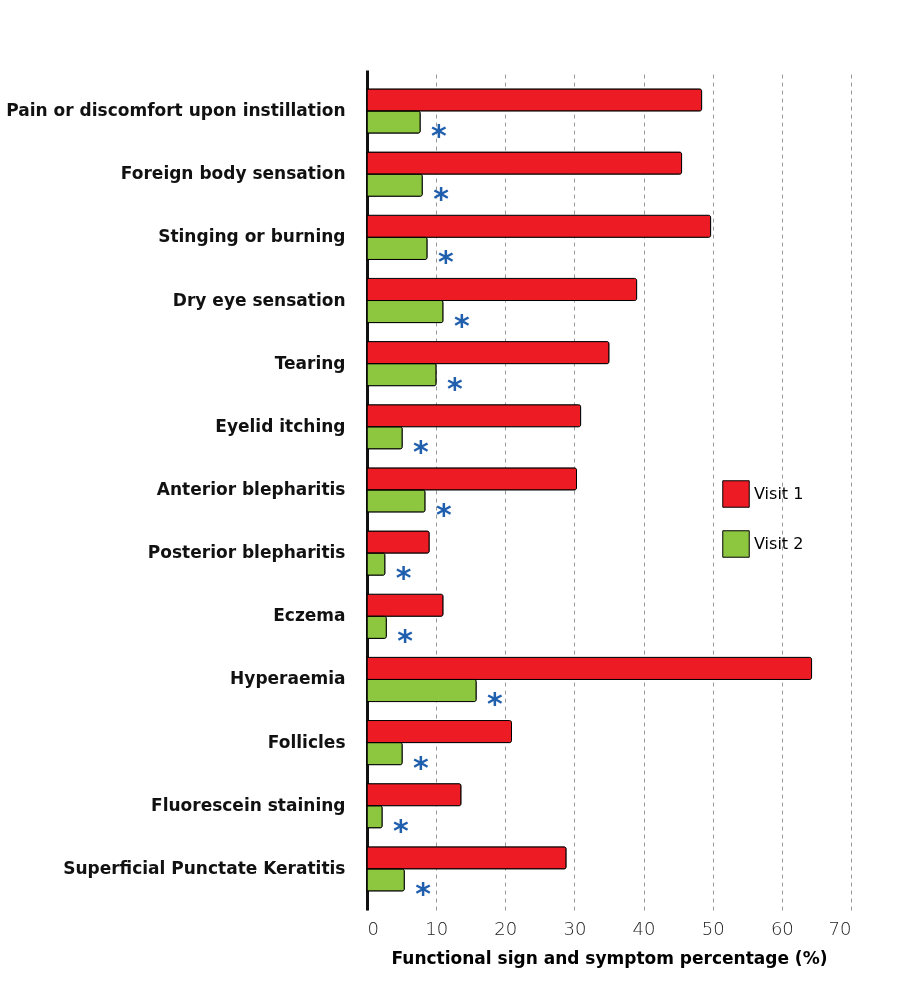 This screenshot has height=1003, width=920. What do you see at coordinates (840, 928) in the screenshot?
I see `x-tick-label: 70` at bounding box center [840, 928].